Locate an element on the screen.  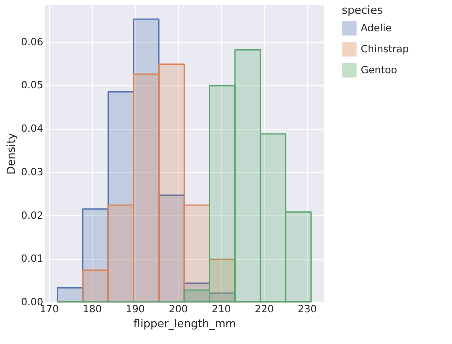
x-tick-label: 170 is located at coordinates (50, 310).